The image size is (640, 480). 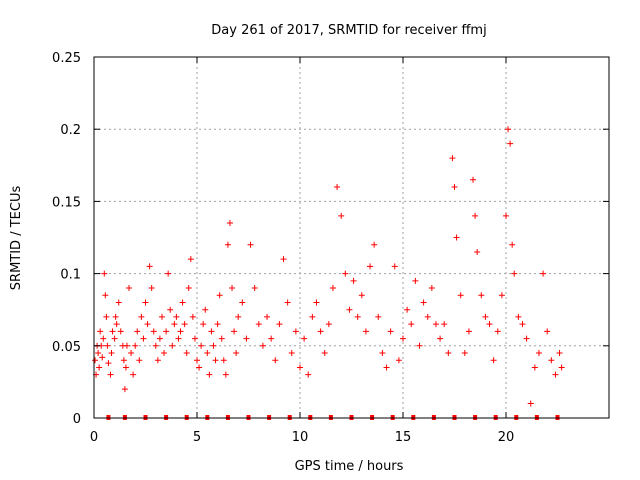 What do you see at coordinates (300, 437) in the screenshot?
I see `x-tick-label: 10` at bounding box center [300, 437].